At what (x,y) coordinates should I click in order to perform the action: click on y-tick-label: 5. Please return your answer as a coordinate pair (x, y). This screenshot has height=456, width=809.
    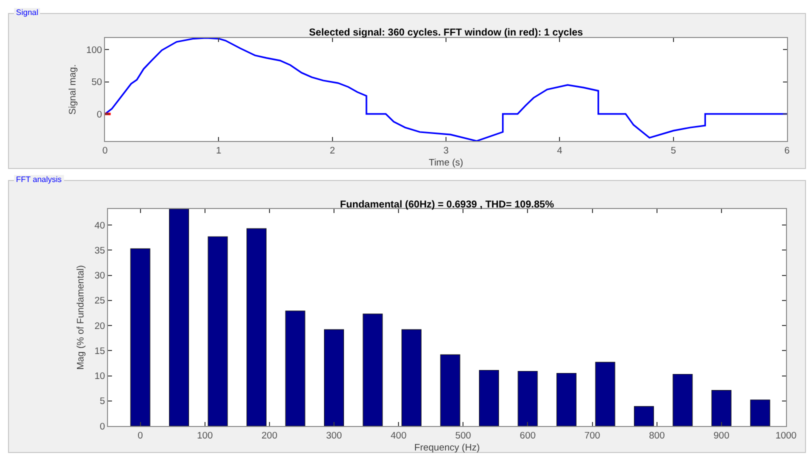
    Looking at the image, I should click on (103, 402).